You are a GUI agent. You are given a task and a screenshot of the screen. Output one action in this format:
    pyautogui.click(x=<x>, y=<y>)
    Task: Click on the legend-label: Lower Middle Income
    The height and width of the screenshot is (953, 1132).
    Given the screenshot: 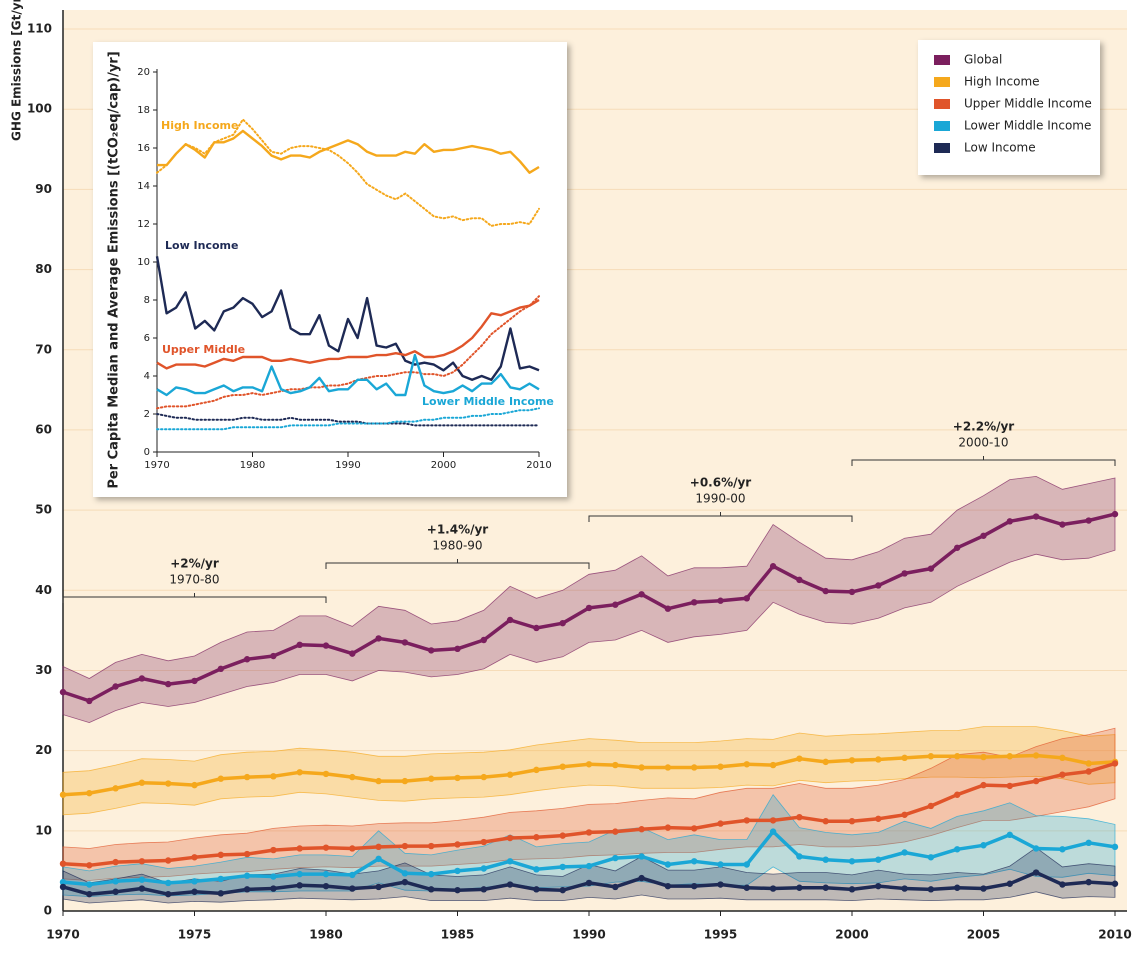 What is the action you would take?
    pyautogui.click(x=1027, y=126)
    